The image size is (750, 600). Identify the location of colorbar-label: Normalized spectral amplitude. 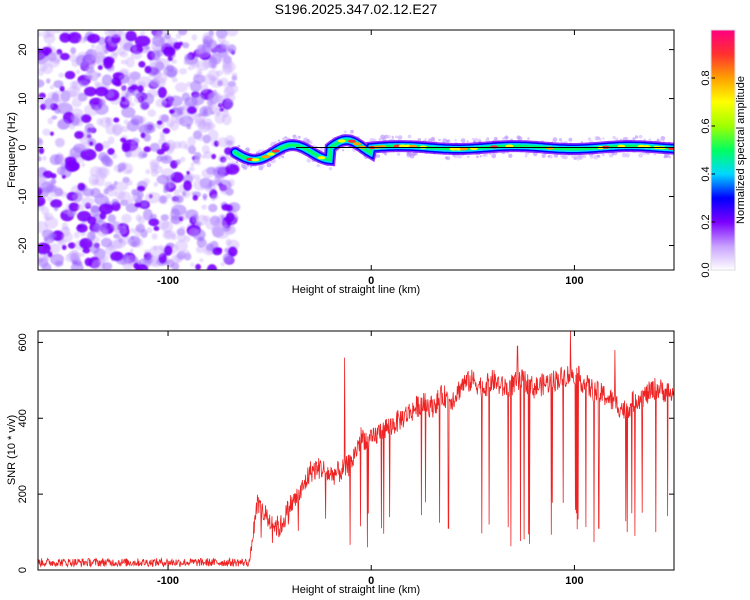
(741, 150).